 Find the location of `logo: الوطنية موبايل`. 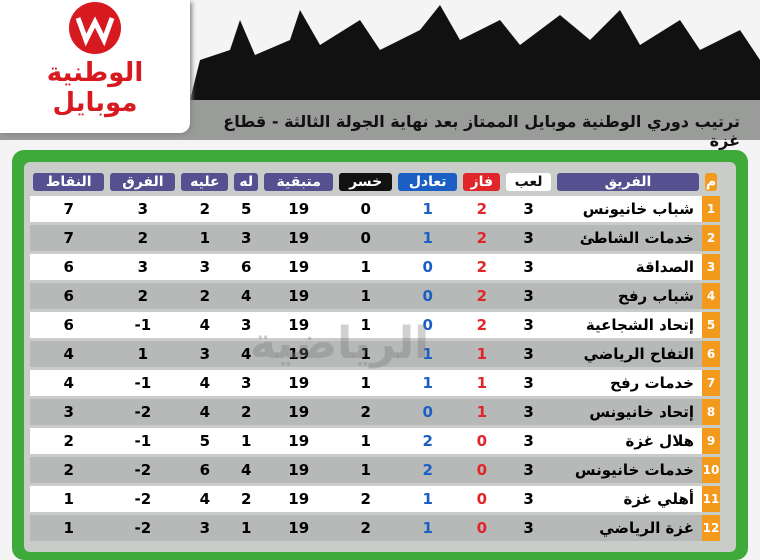

logo: الوطنية موبايل is located at coordinates (95, 66).